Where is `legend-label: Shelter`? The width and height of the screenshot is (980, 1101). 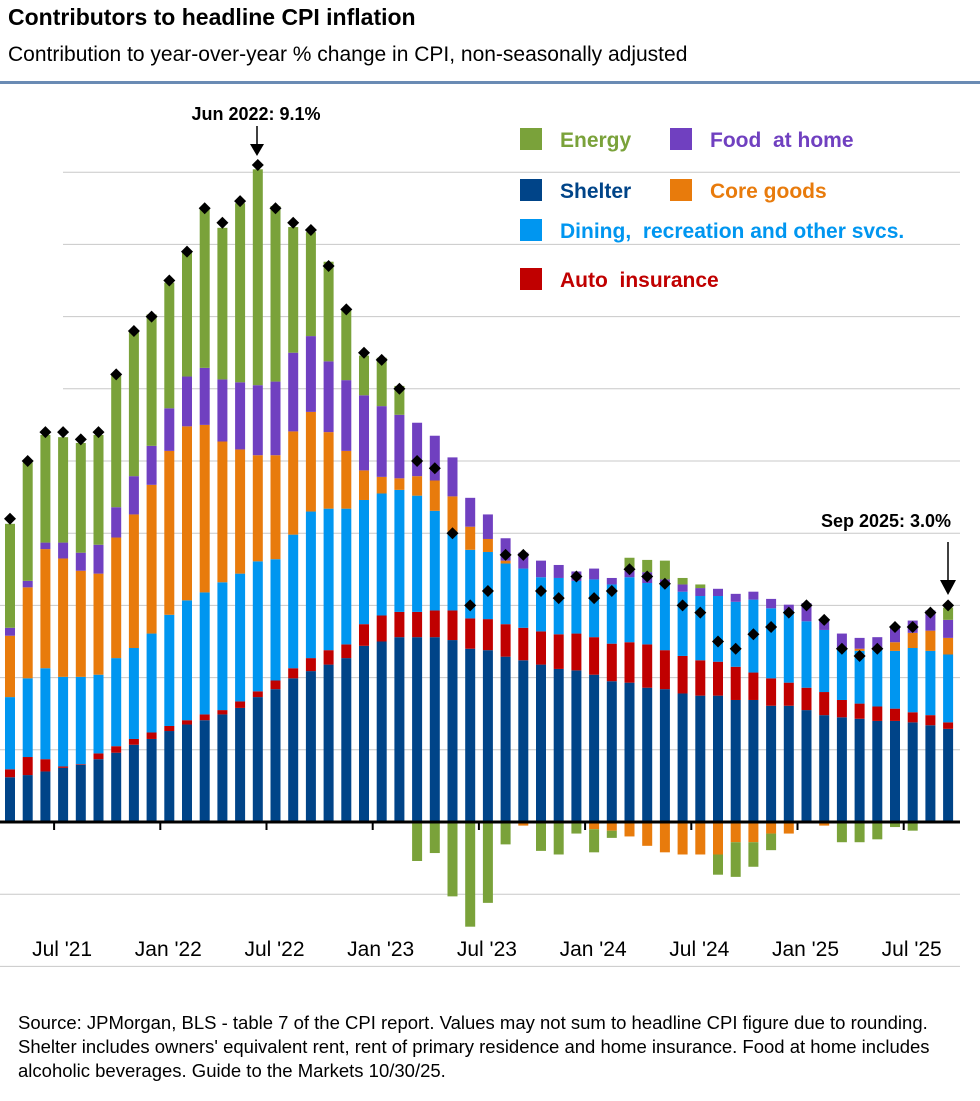
legend-label: Shelter is located at coordinates (595, 191).